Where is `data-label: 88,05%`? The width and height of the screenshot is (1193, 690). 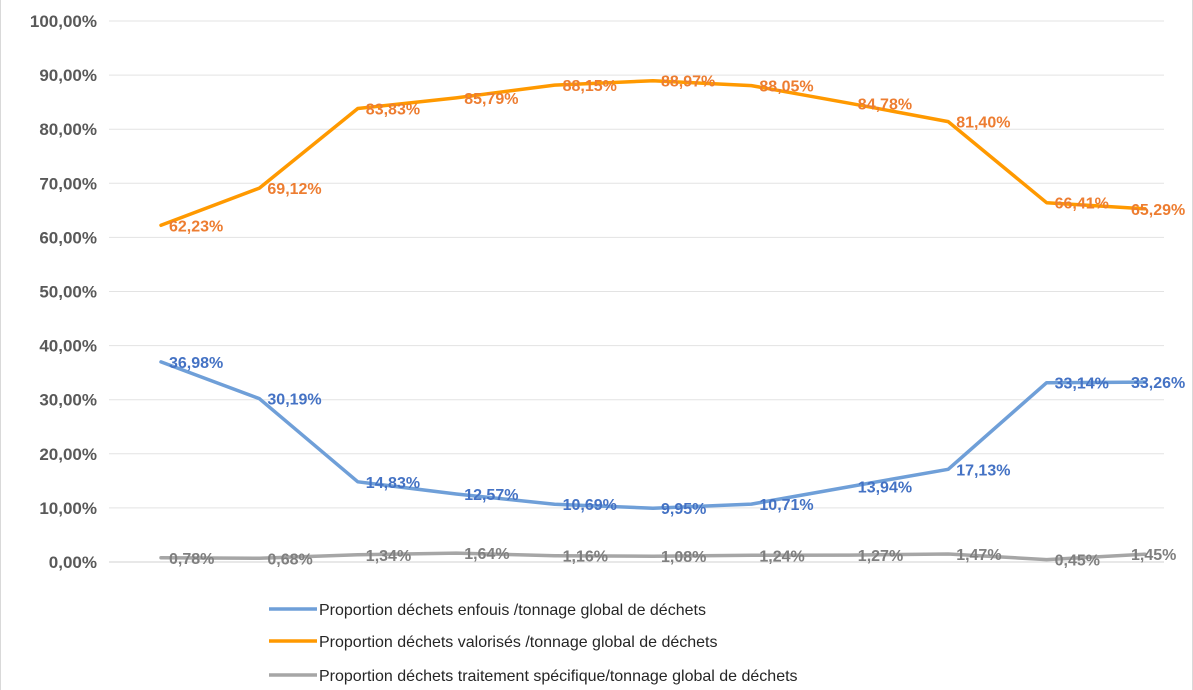 data-label: 88,05% is located at coordinates (786, 87).